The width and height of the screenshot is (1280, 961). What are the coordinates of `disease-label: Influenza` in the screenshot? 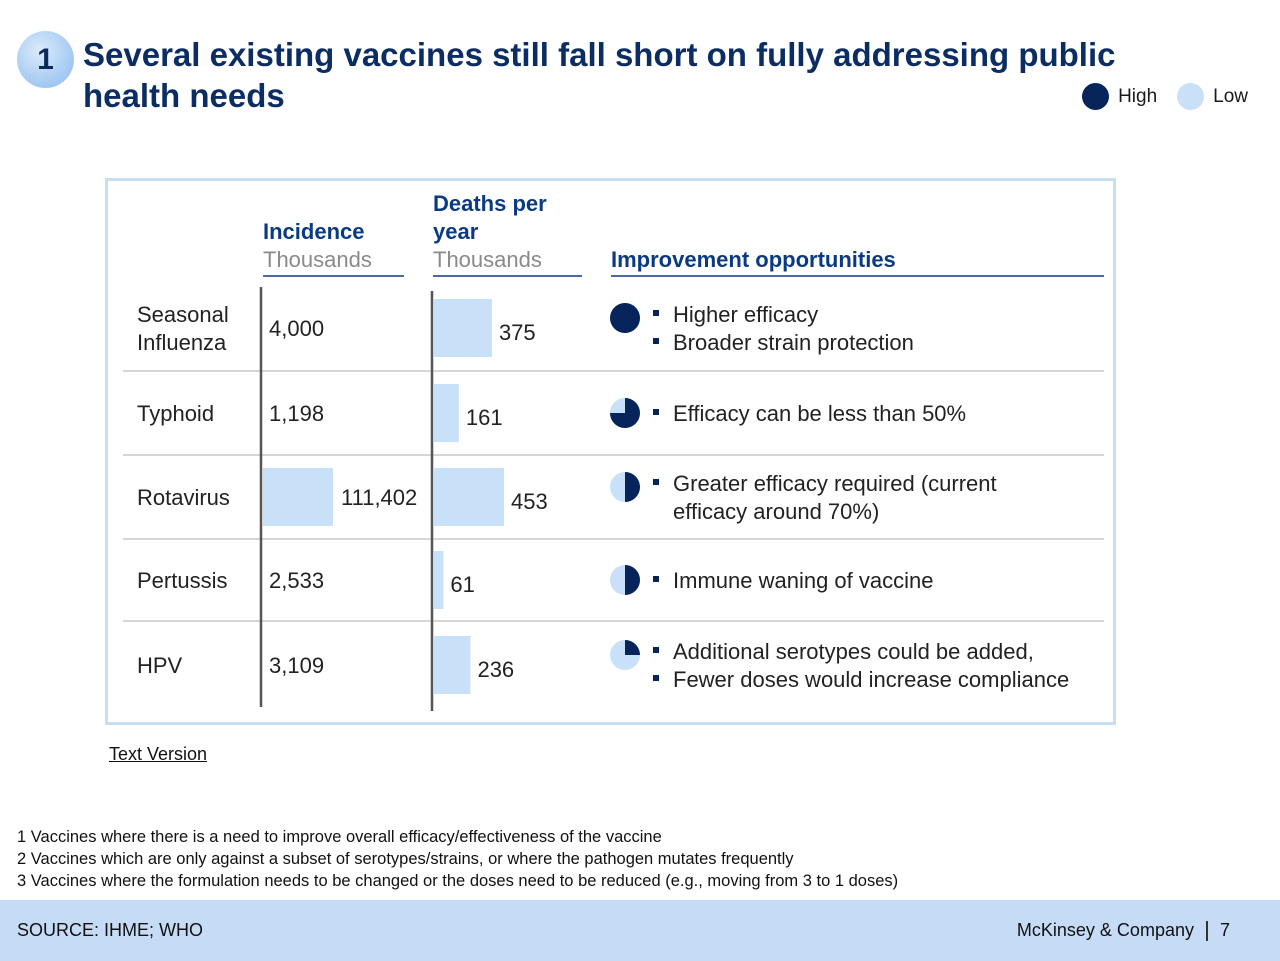 It's located at (182, 342).